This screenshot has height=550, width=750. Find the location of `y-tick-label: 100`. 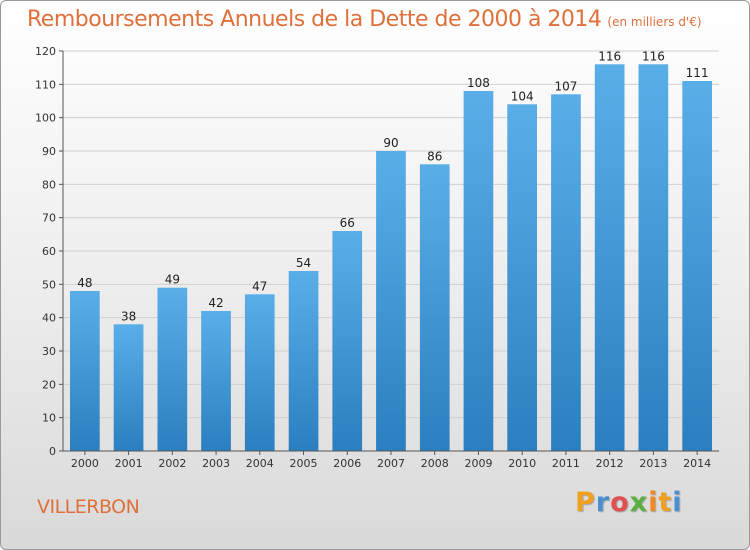

y-tick-label: 100 is located at coordinates (45, 118).